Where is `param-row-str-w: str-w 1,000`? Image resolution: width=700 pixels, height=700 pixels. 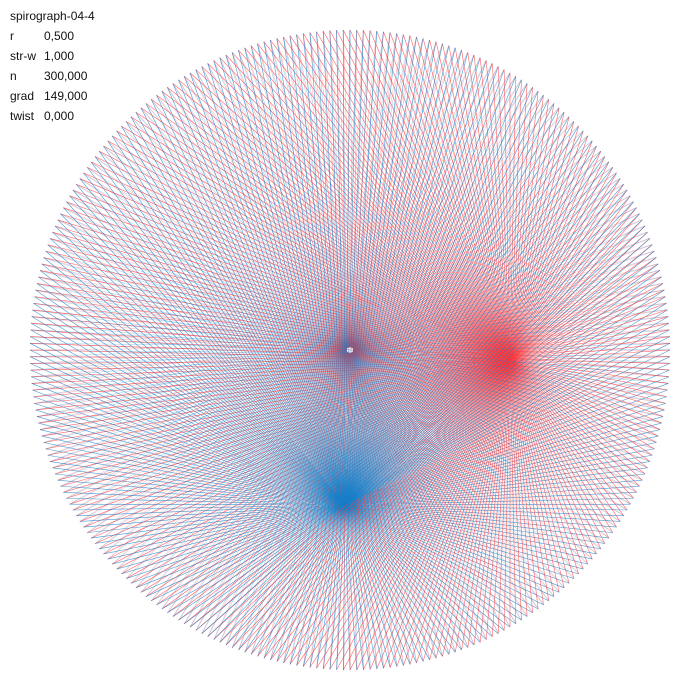 param-row-str-w: str-w 1,000 is located at coordinates (52, 56).